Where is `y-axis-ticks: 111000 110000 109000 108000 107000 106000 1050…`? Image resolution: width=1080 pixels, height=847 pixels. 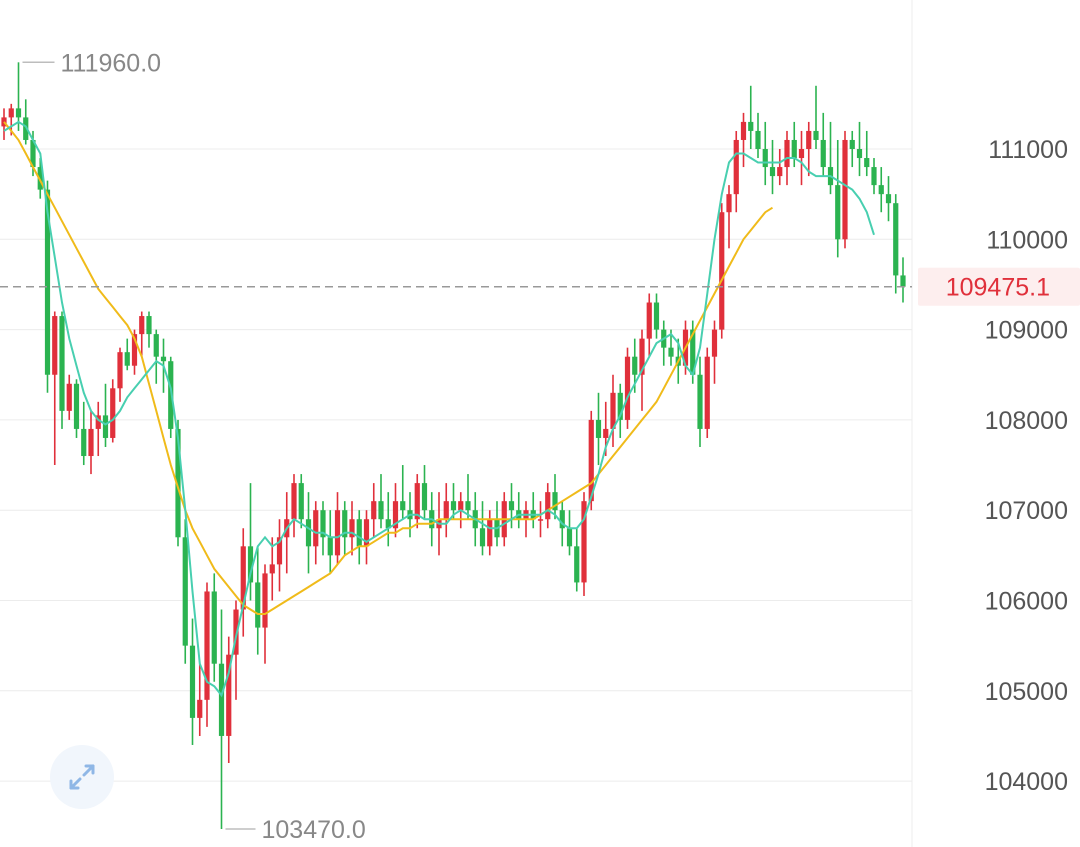
y-axis-ticks: 111000 110000 109000 108000 107000 106000 1050… is located at coordinates (1026, 466).